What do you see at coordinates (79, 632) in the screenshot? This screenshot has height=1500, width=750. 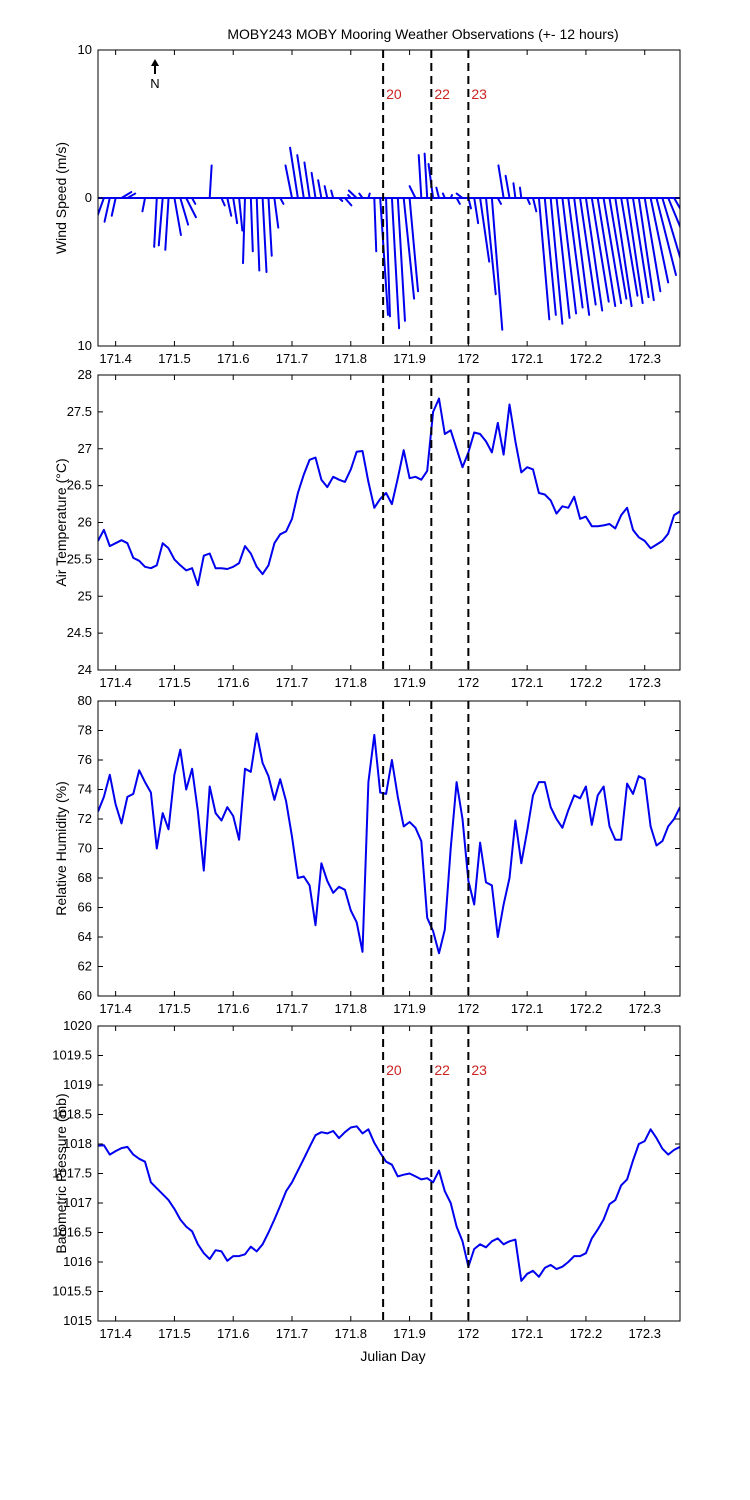 I see `y-tick-label: 24.5` at bounding box center [79, 632].